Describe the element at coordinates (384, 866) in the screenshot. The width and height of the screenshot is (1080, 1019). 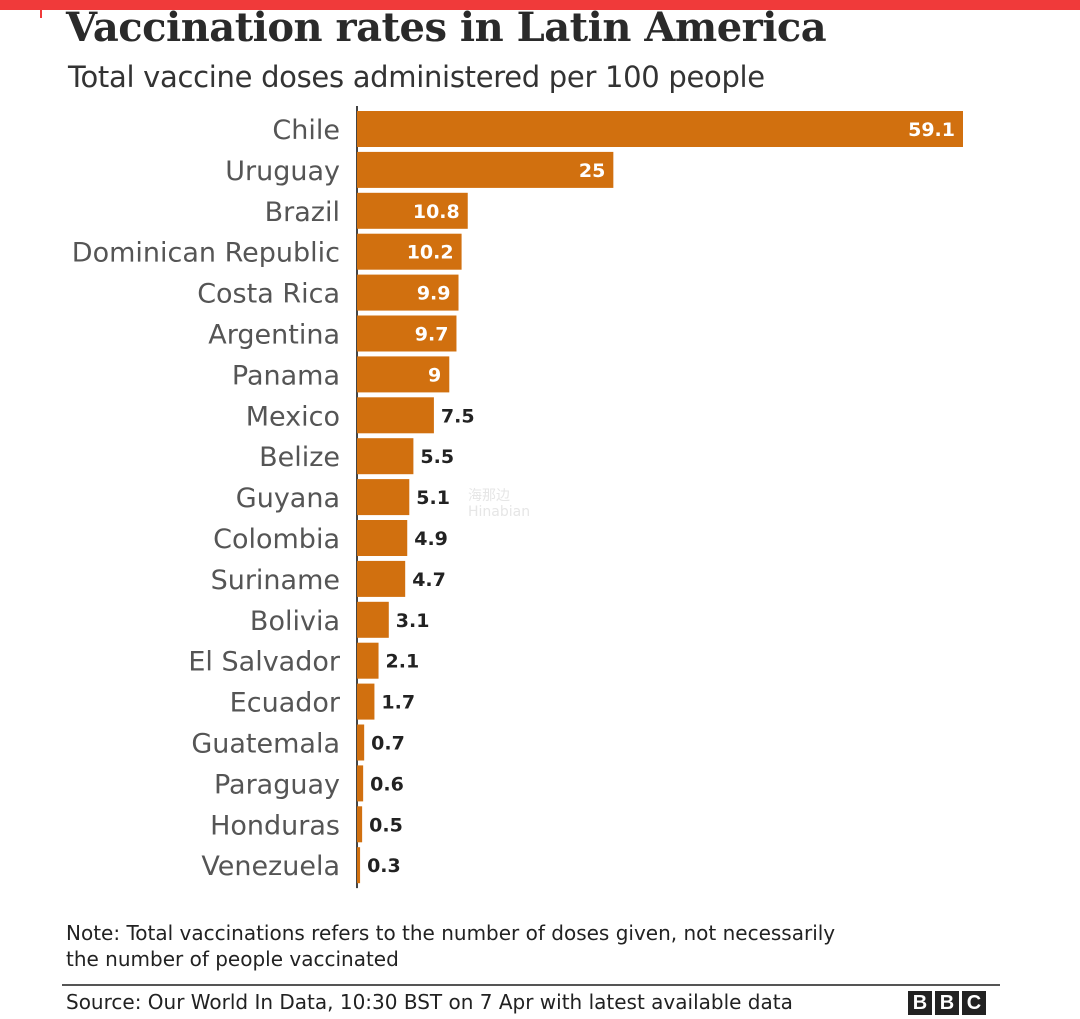
I see `value-label-venezuela: 0.3` at that location.